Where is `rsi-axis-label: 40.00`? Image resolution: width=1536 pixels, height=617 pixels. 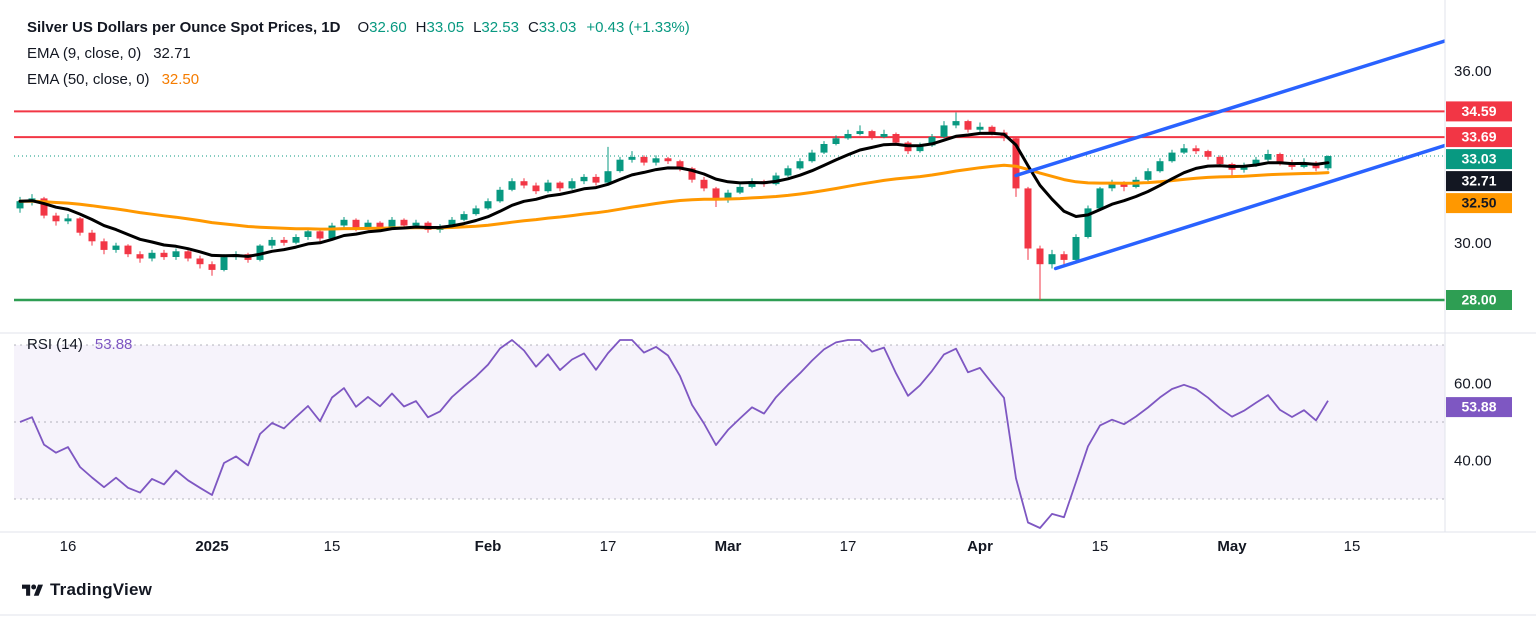 rsi-axis-label: 40.00 is located at coordinates (1473, 461).